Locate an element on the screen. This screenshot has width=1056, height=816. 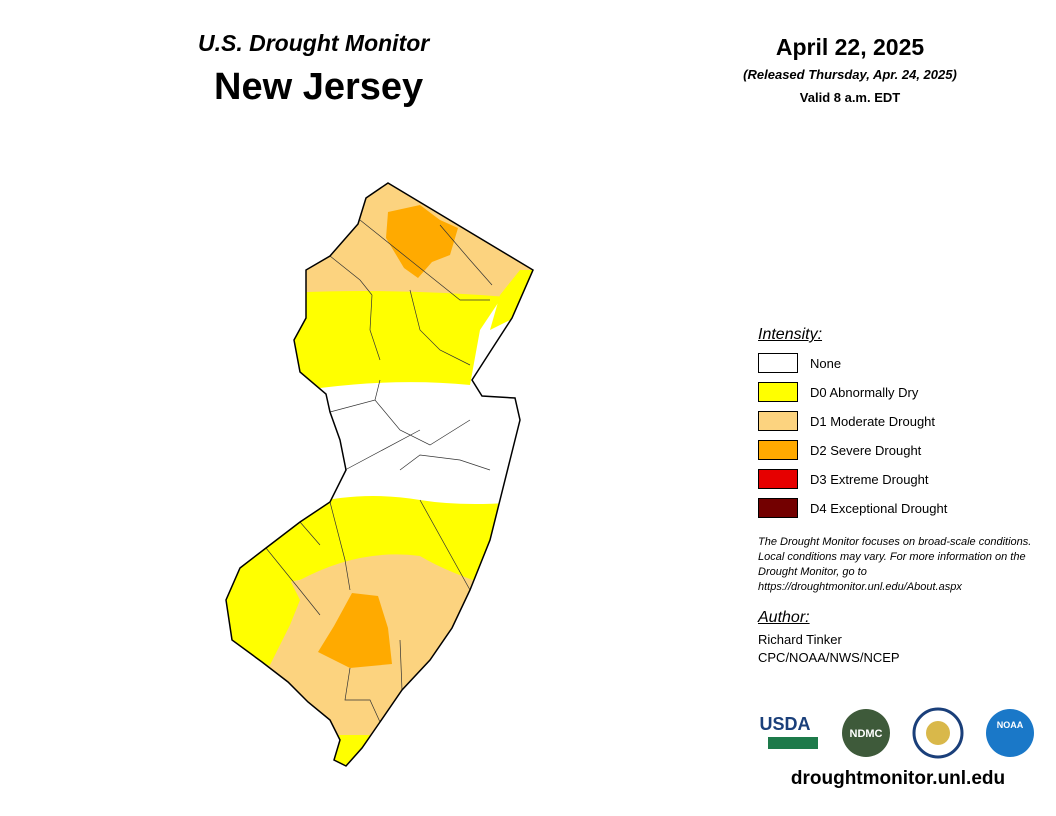
date: April 22, 2025 is located at coordinates (850, 47).